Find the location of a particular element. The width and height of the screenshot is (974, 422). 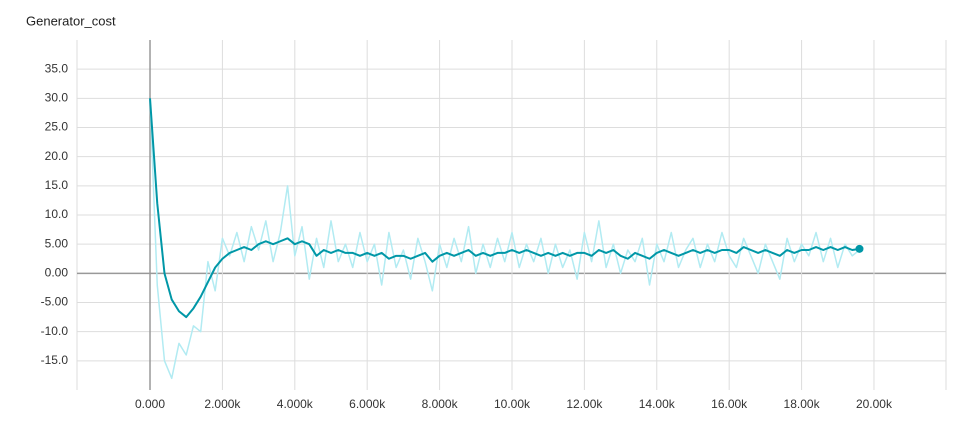

x-tick-label: 16.00k is located at coordinates (729, 404).